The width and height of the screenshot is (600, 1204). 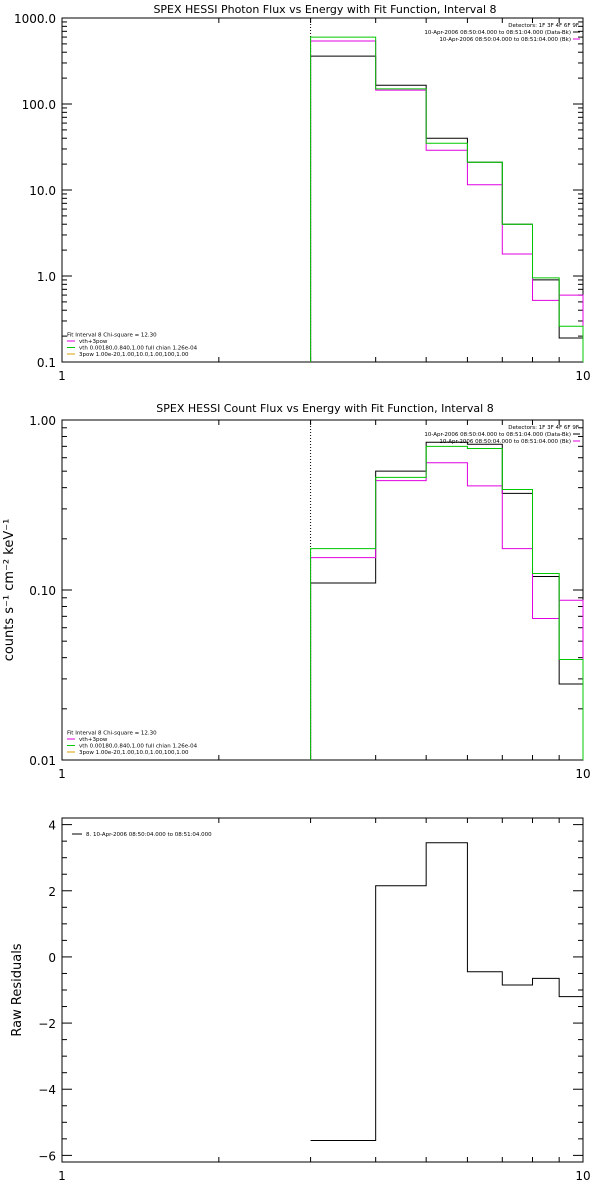 What do you see at coordinates (52, 826) in the screenshot?
I see `y-tick-label: 4` at bounding box center [52, 826].